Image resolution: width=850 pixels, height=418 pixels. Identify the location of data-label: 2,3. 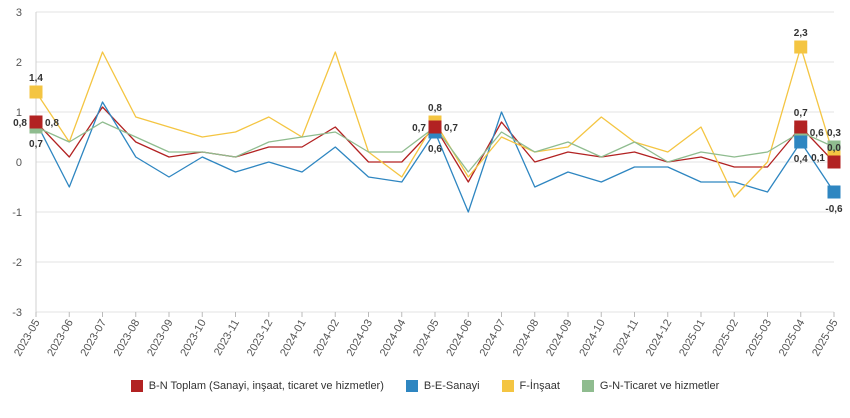
(801, 33).